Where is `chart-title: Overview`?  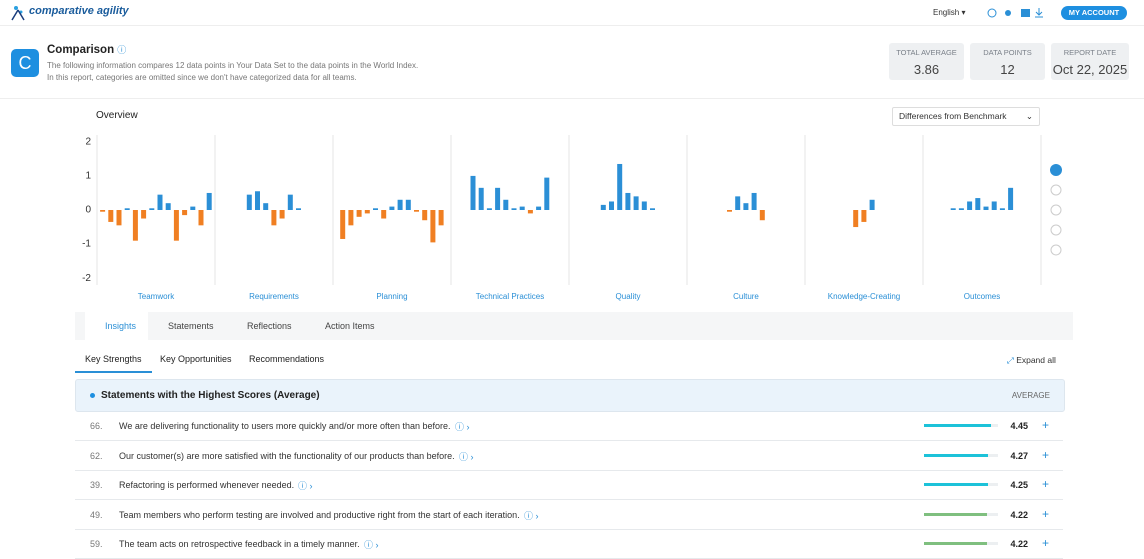
chart-title: Overview is located at coordinates (117, 115).